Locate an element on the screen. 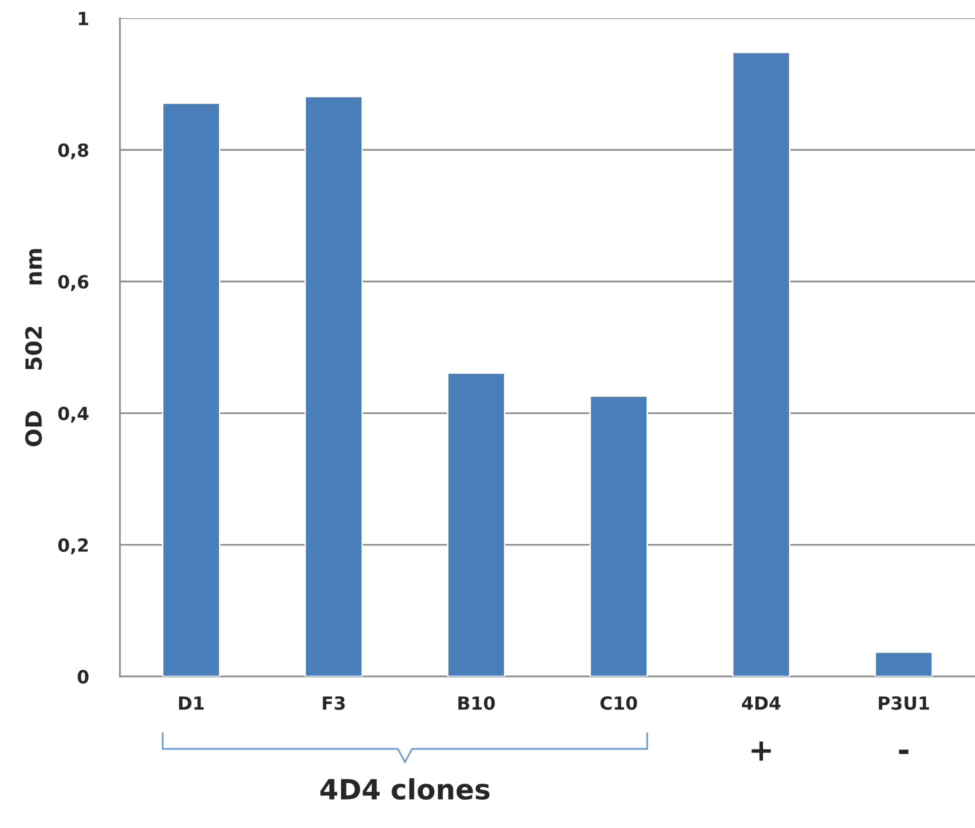  y-tick-label: 0,6 is located at coordinates (73, 282).